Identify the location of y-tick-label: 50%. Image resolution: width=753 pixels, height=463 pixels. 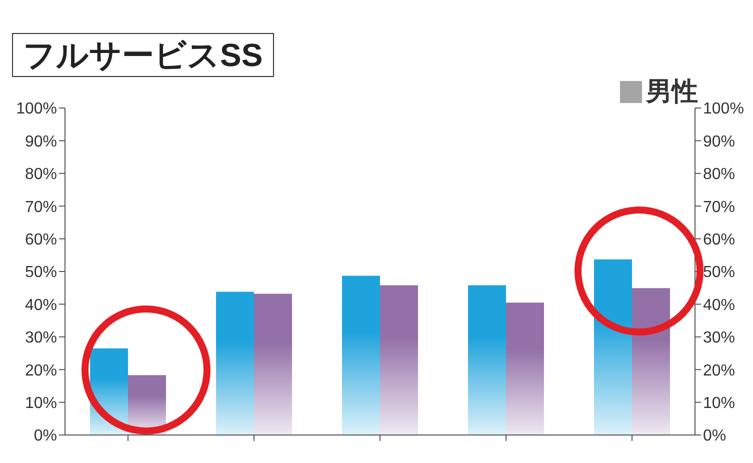
(40, 273).